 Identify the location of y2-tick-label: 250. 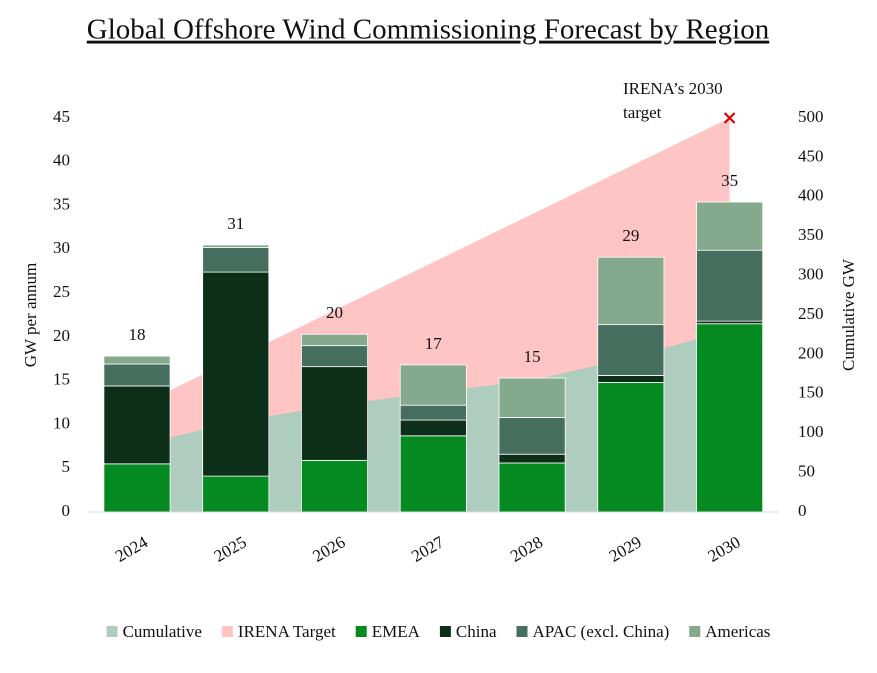
(811, 313).